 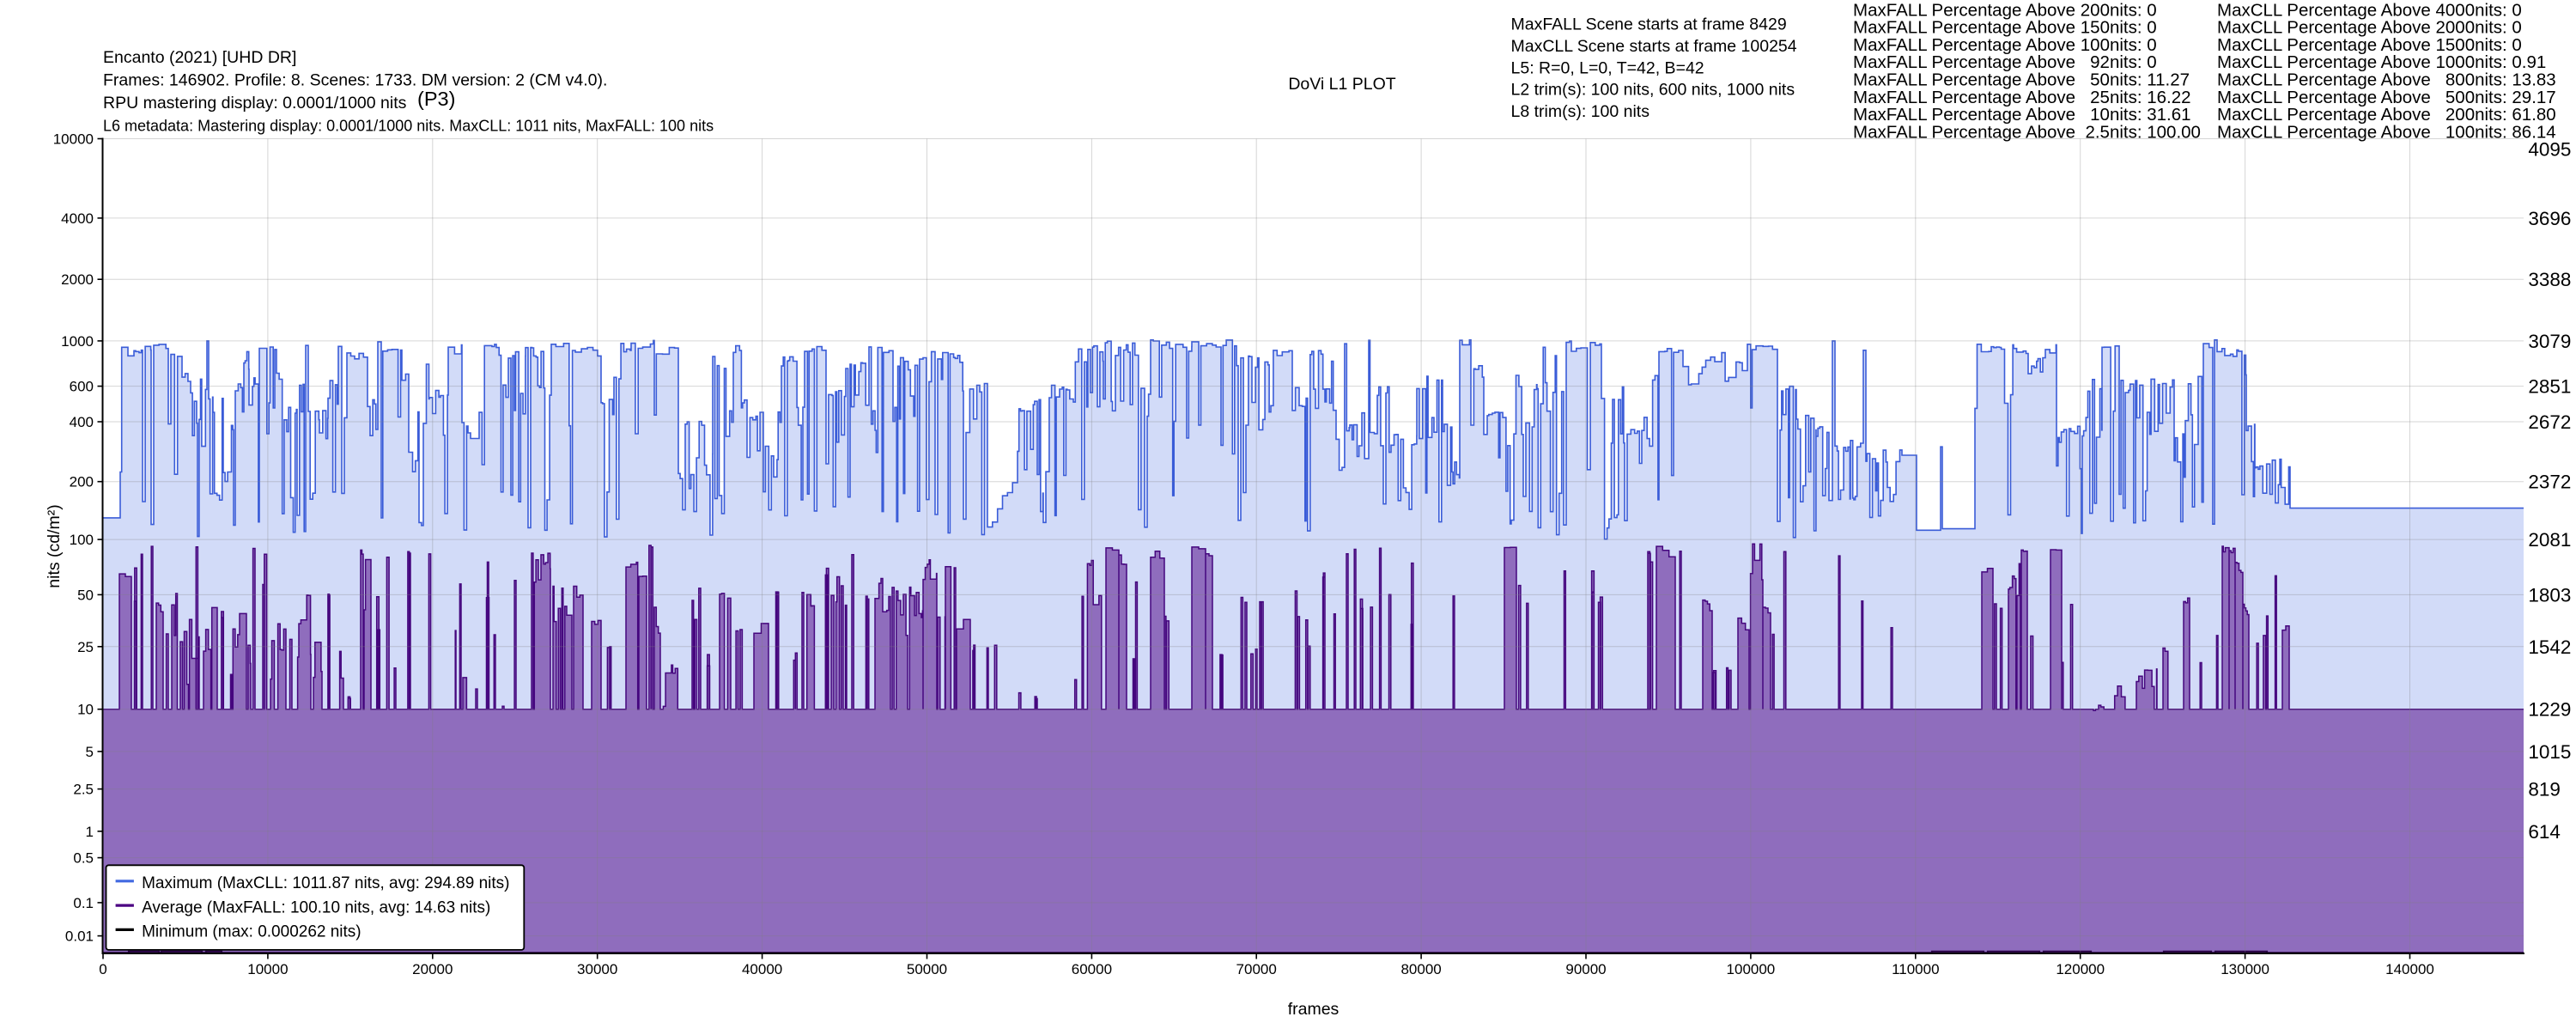 I want to click on svg-text: 25, so click(x=85, y=647).